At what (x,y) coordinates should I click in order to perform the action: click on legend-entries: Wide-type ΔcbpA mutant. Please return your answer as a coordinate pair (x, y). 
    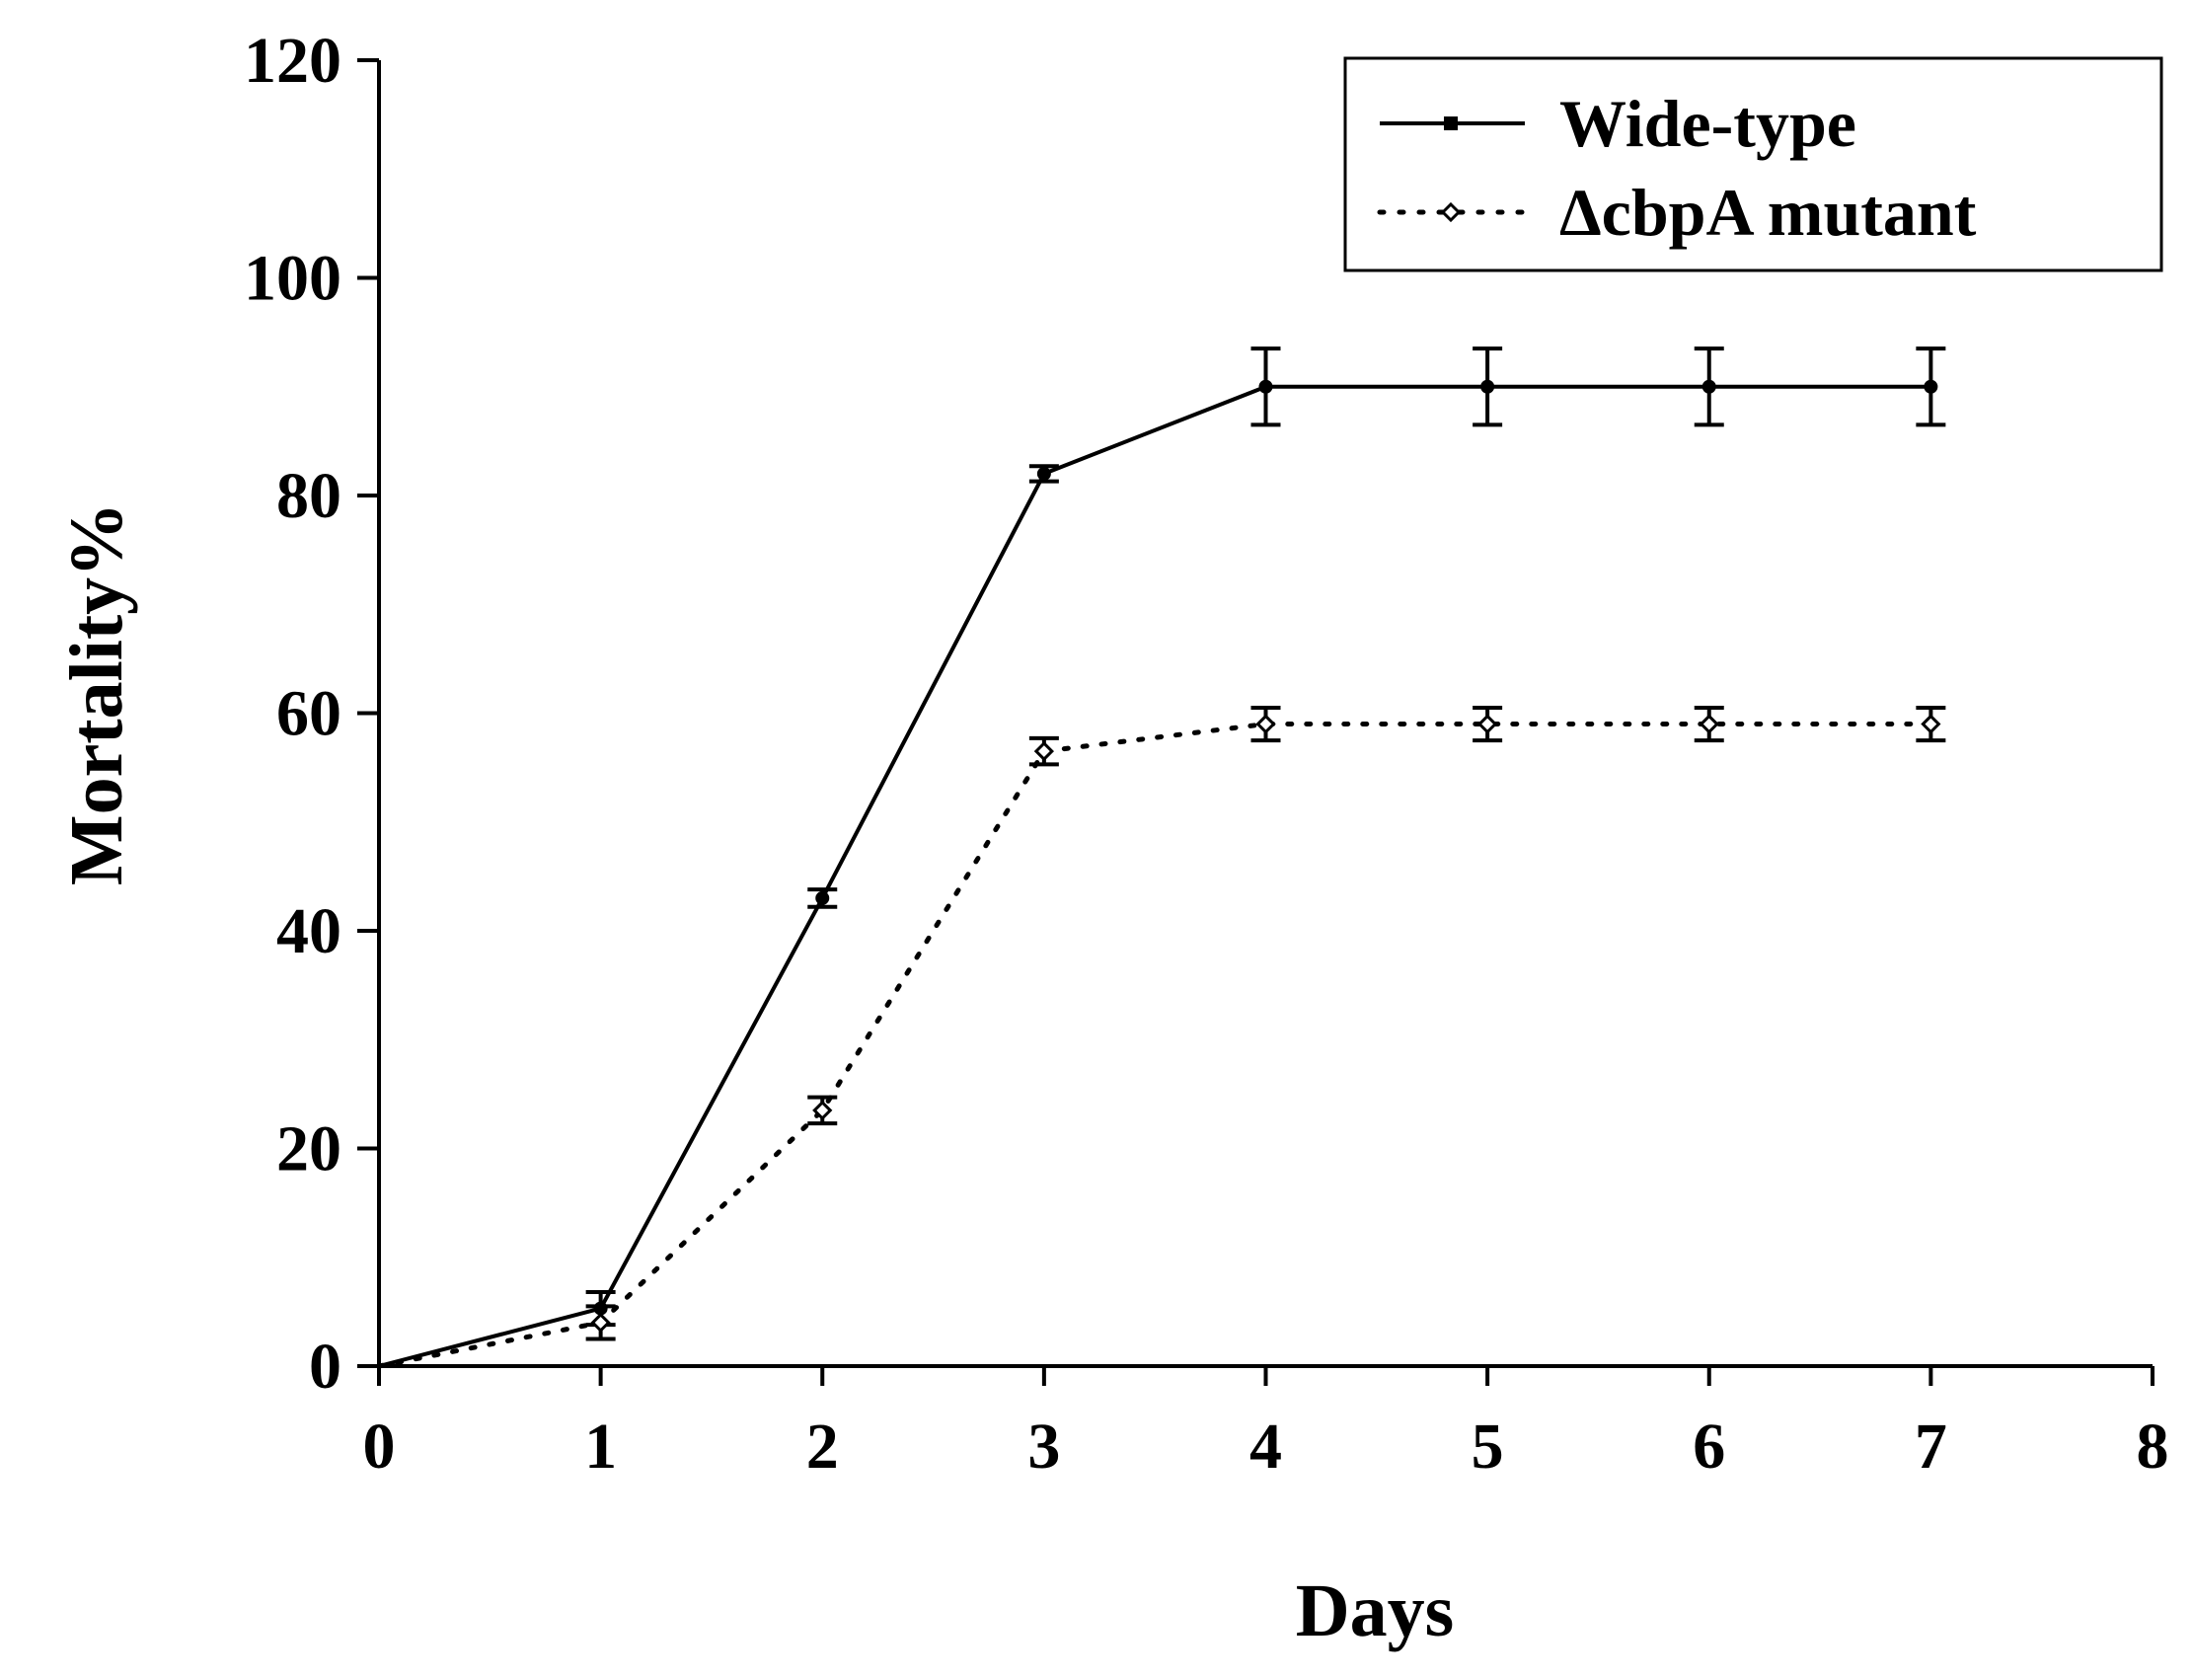
    Looking at the image, I should click on (1677, 168).